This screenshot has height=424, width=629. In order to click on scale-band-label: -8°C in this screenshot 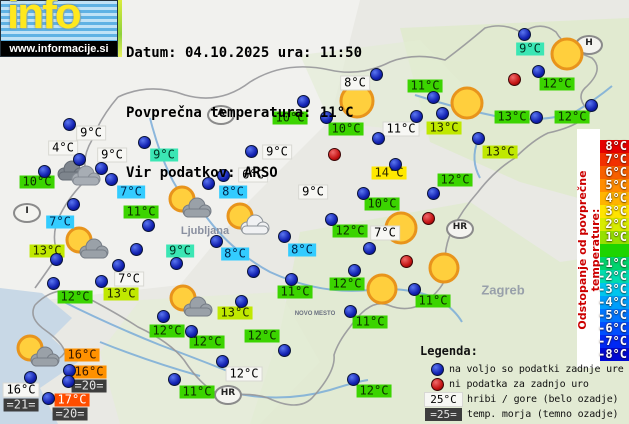, I will do `click(612, 354)`.